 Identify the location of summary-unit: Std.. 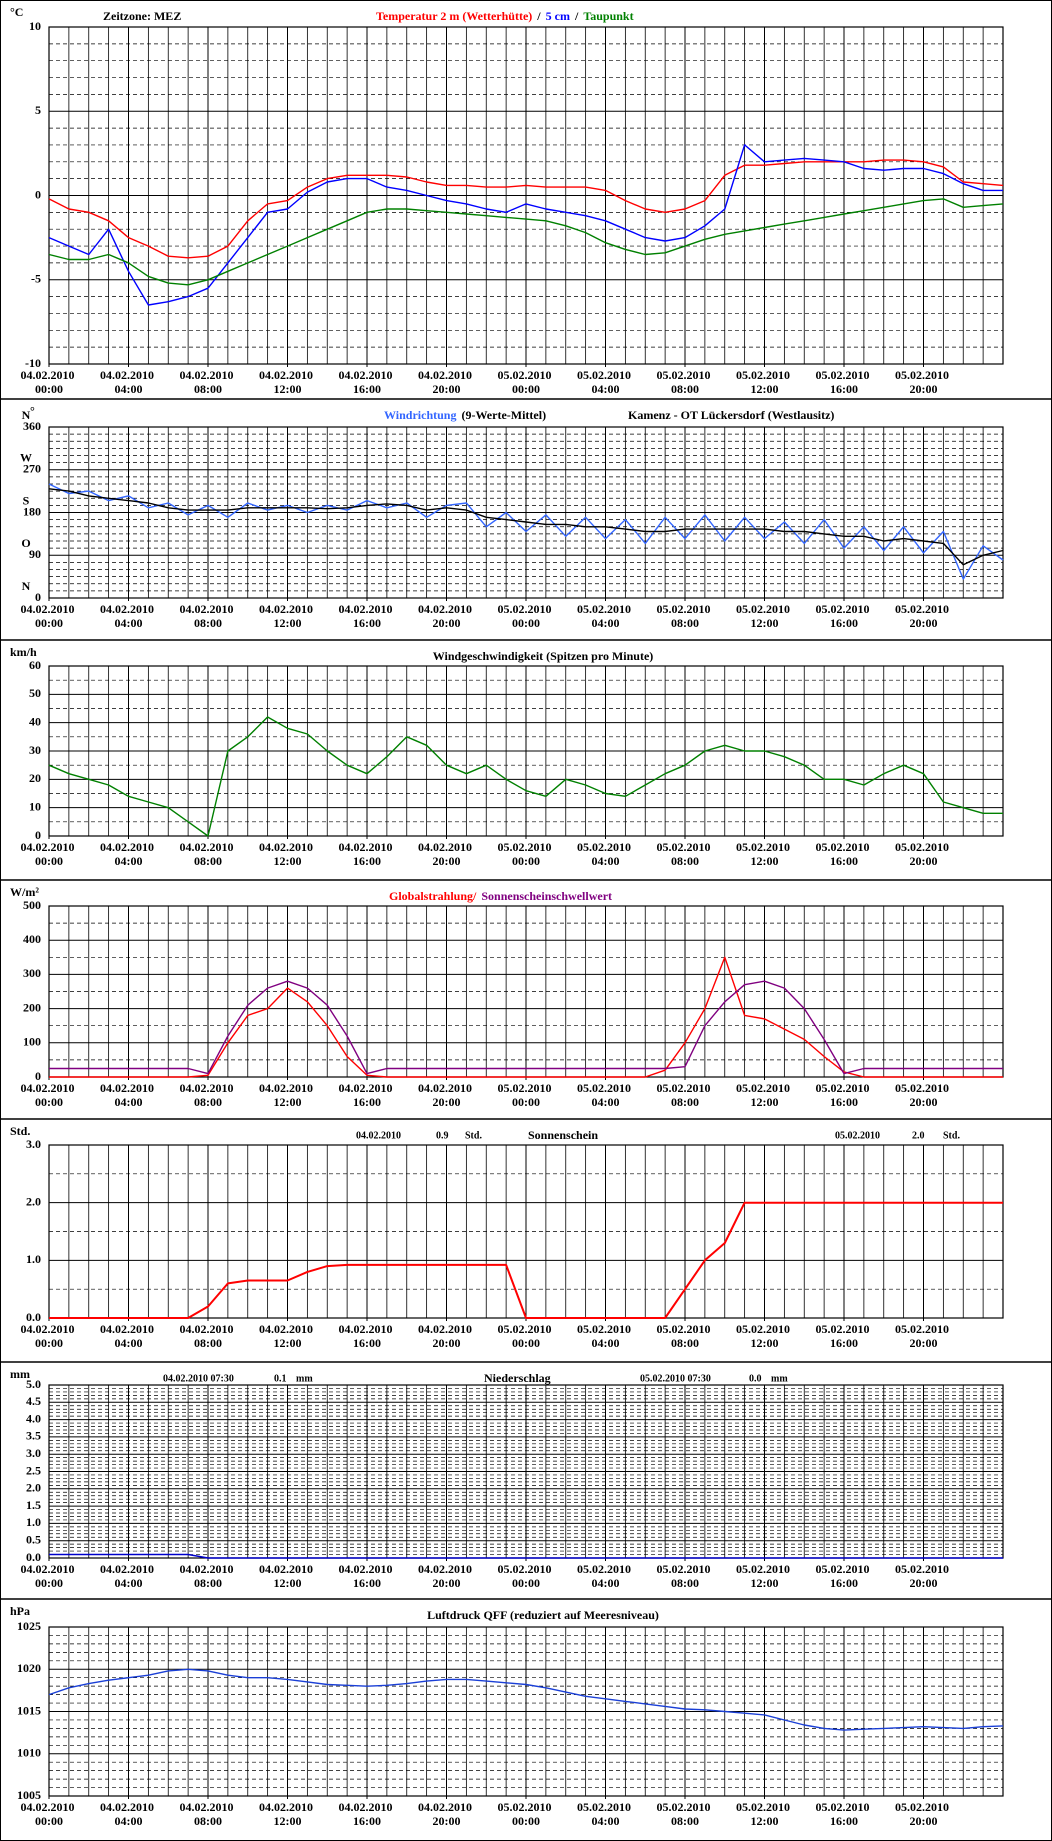
(473, 1135).